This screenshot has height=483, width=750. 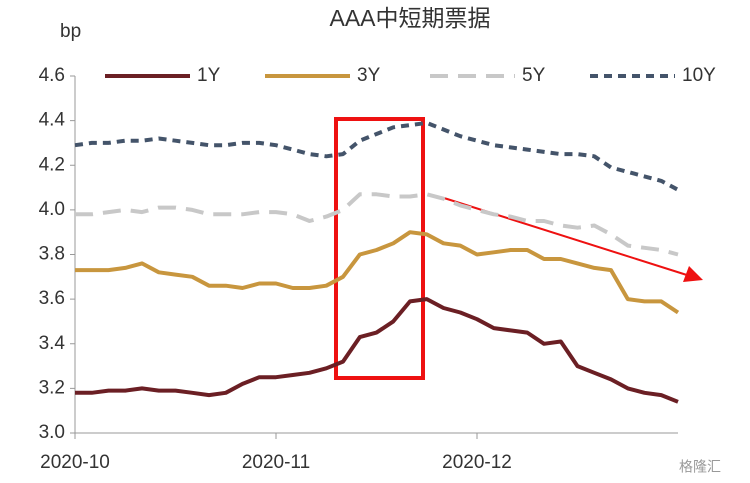 What do you see at coordinates (52, 75) in the screenshot?
I see `y-tick-label: 4.6` at bounding box center [52, 75].